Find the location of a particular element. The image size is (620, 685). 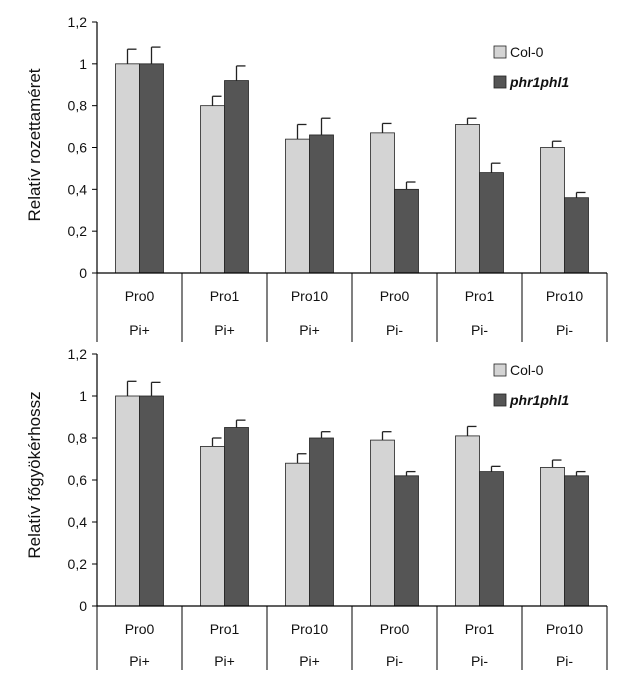

y-axis-label: Relatív rozettaméret is located at coordinates (34, 144).